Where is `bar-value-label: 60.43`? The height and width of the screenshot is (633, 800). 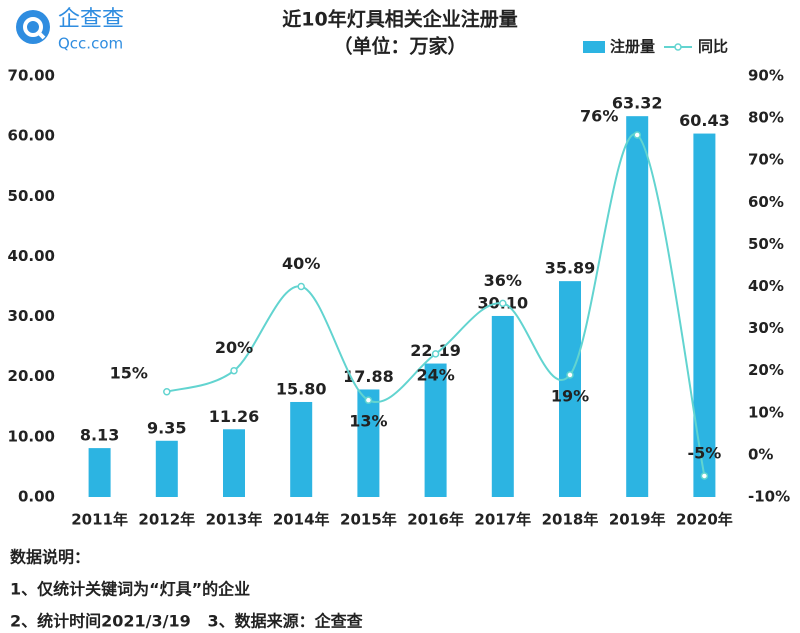 bar-value-label: 60.43 is located at coordinates (704, 120).